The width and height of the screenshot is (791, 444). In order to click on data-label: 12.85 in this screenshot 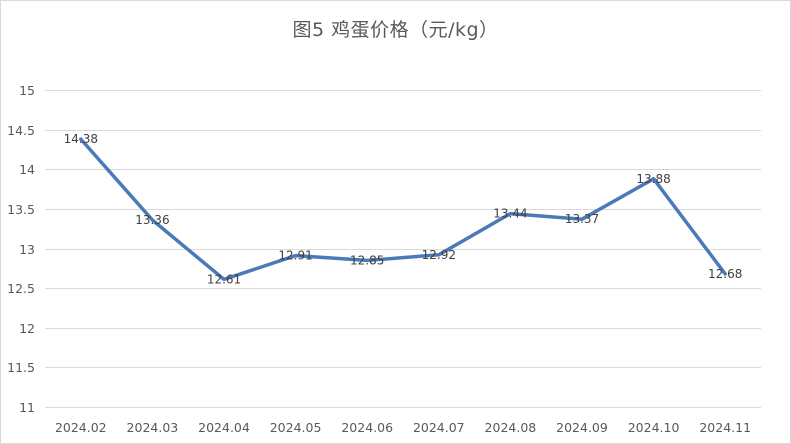, I will do `click(367, 260)`.